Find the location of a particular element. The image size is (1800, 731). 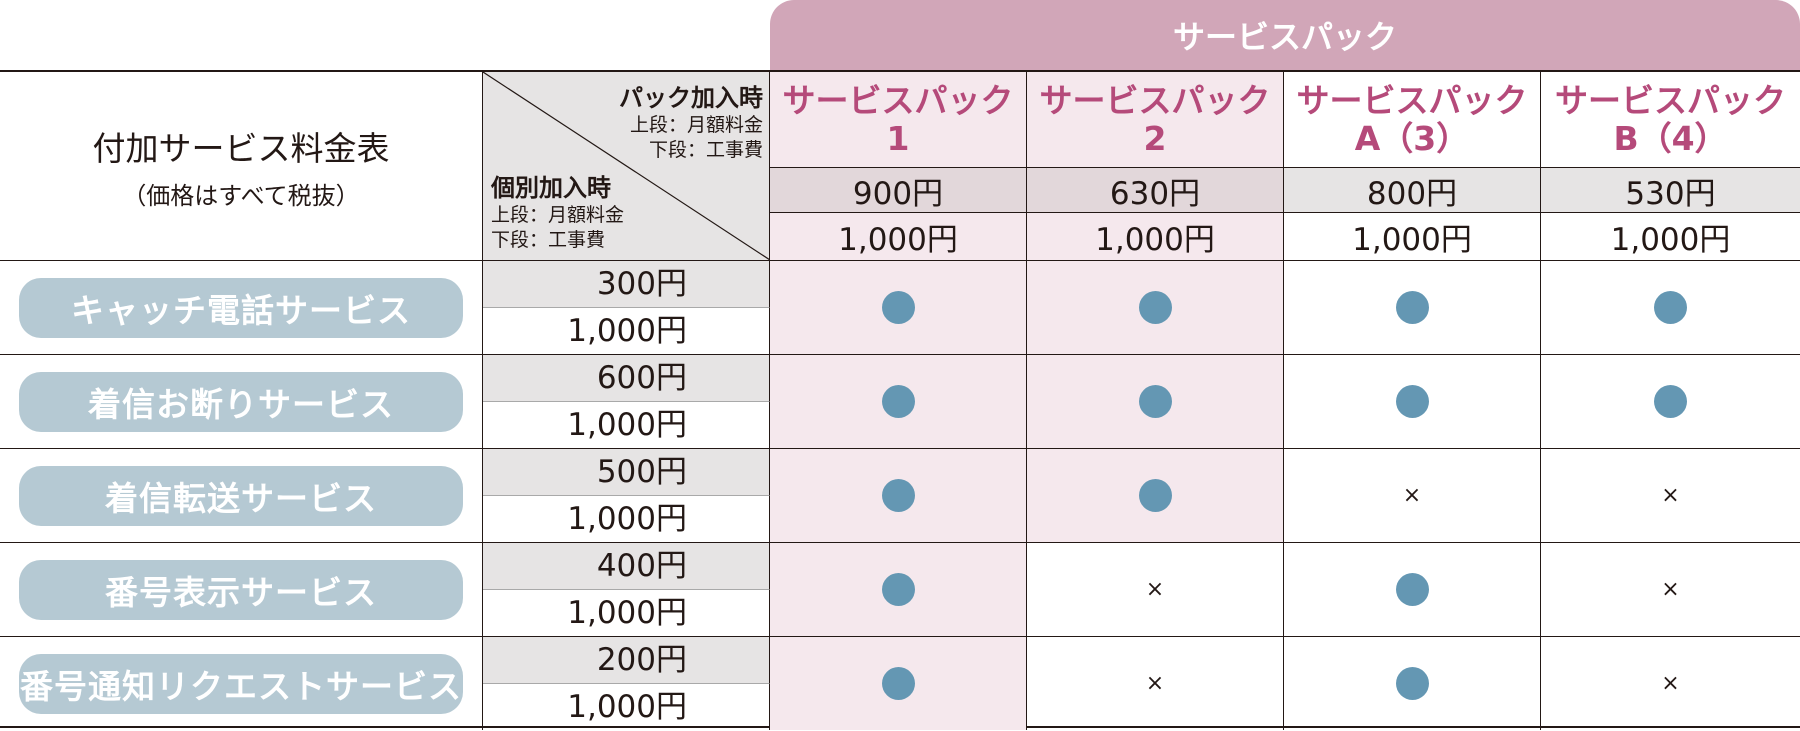

service-name-cell: 着信転送サービス is located at coordinates (241, 495).